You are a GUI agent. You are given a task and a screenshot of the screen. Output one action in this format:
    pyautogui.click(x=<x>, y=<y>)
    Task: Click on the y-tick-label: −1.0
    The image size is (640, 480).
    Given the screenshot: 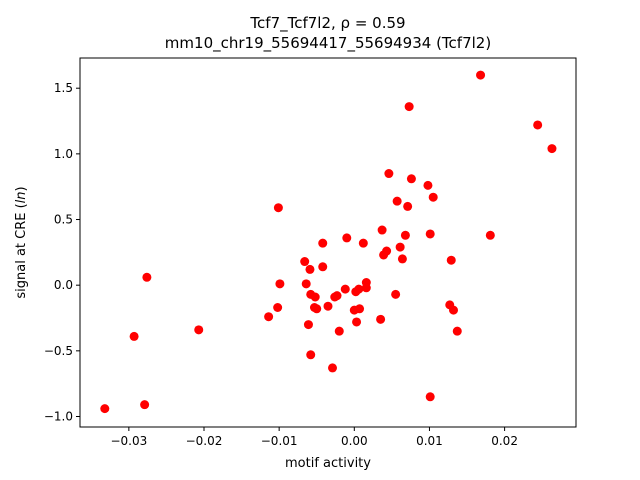 What is the action you would take?
    pyautogui.click(x=58, y=416)
    